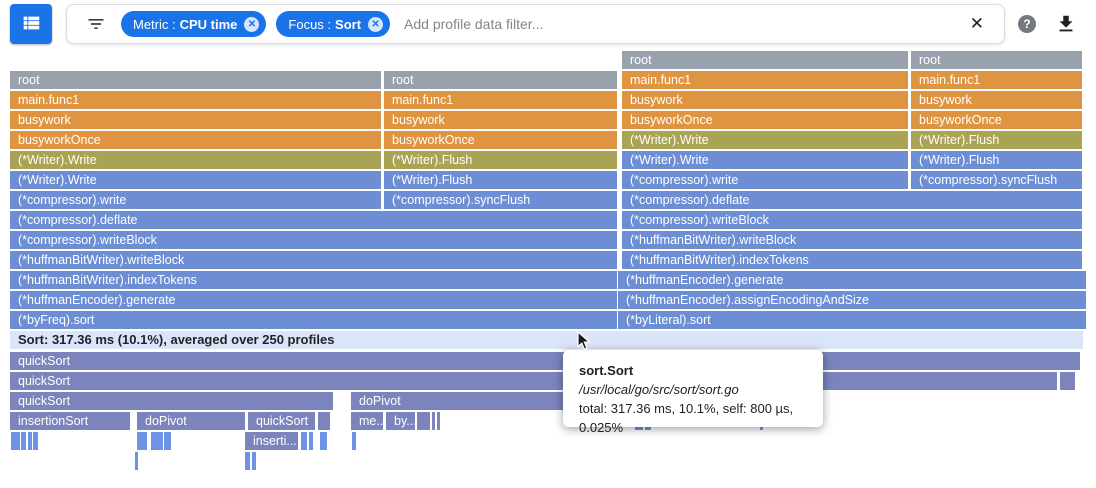 The image size is (1096, 488). I want to click on flame-frame: (*byFreq).sort, so click(313, 320).